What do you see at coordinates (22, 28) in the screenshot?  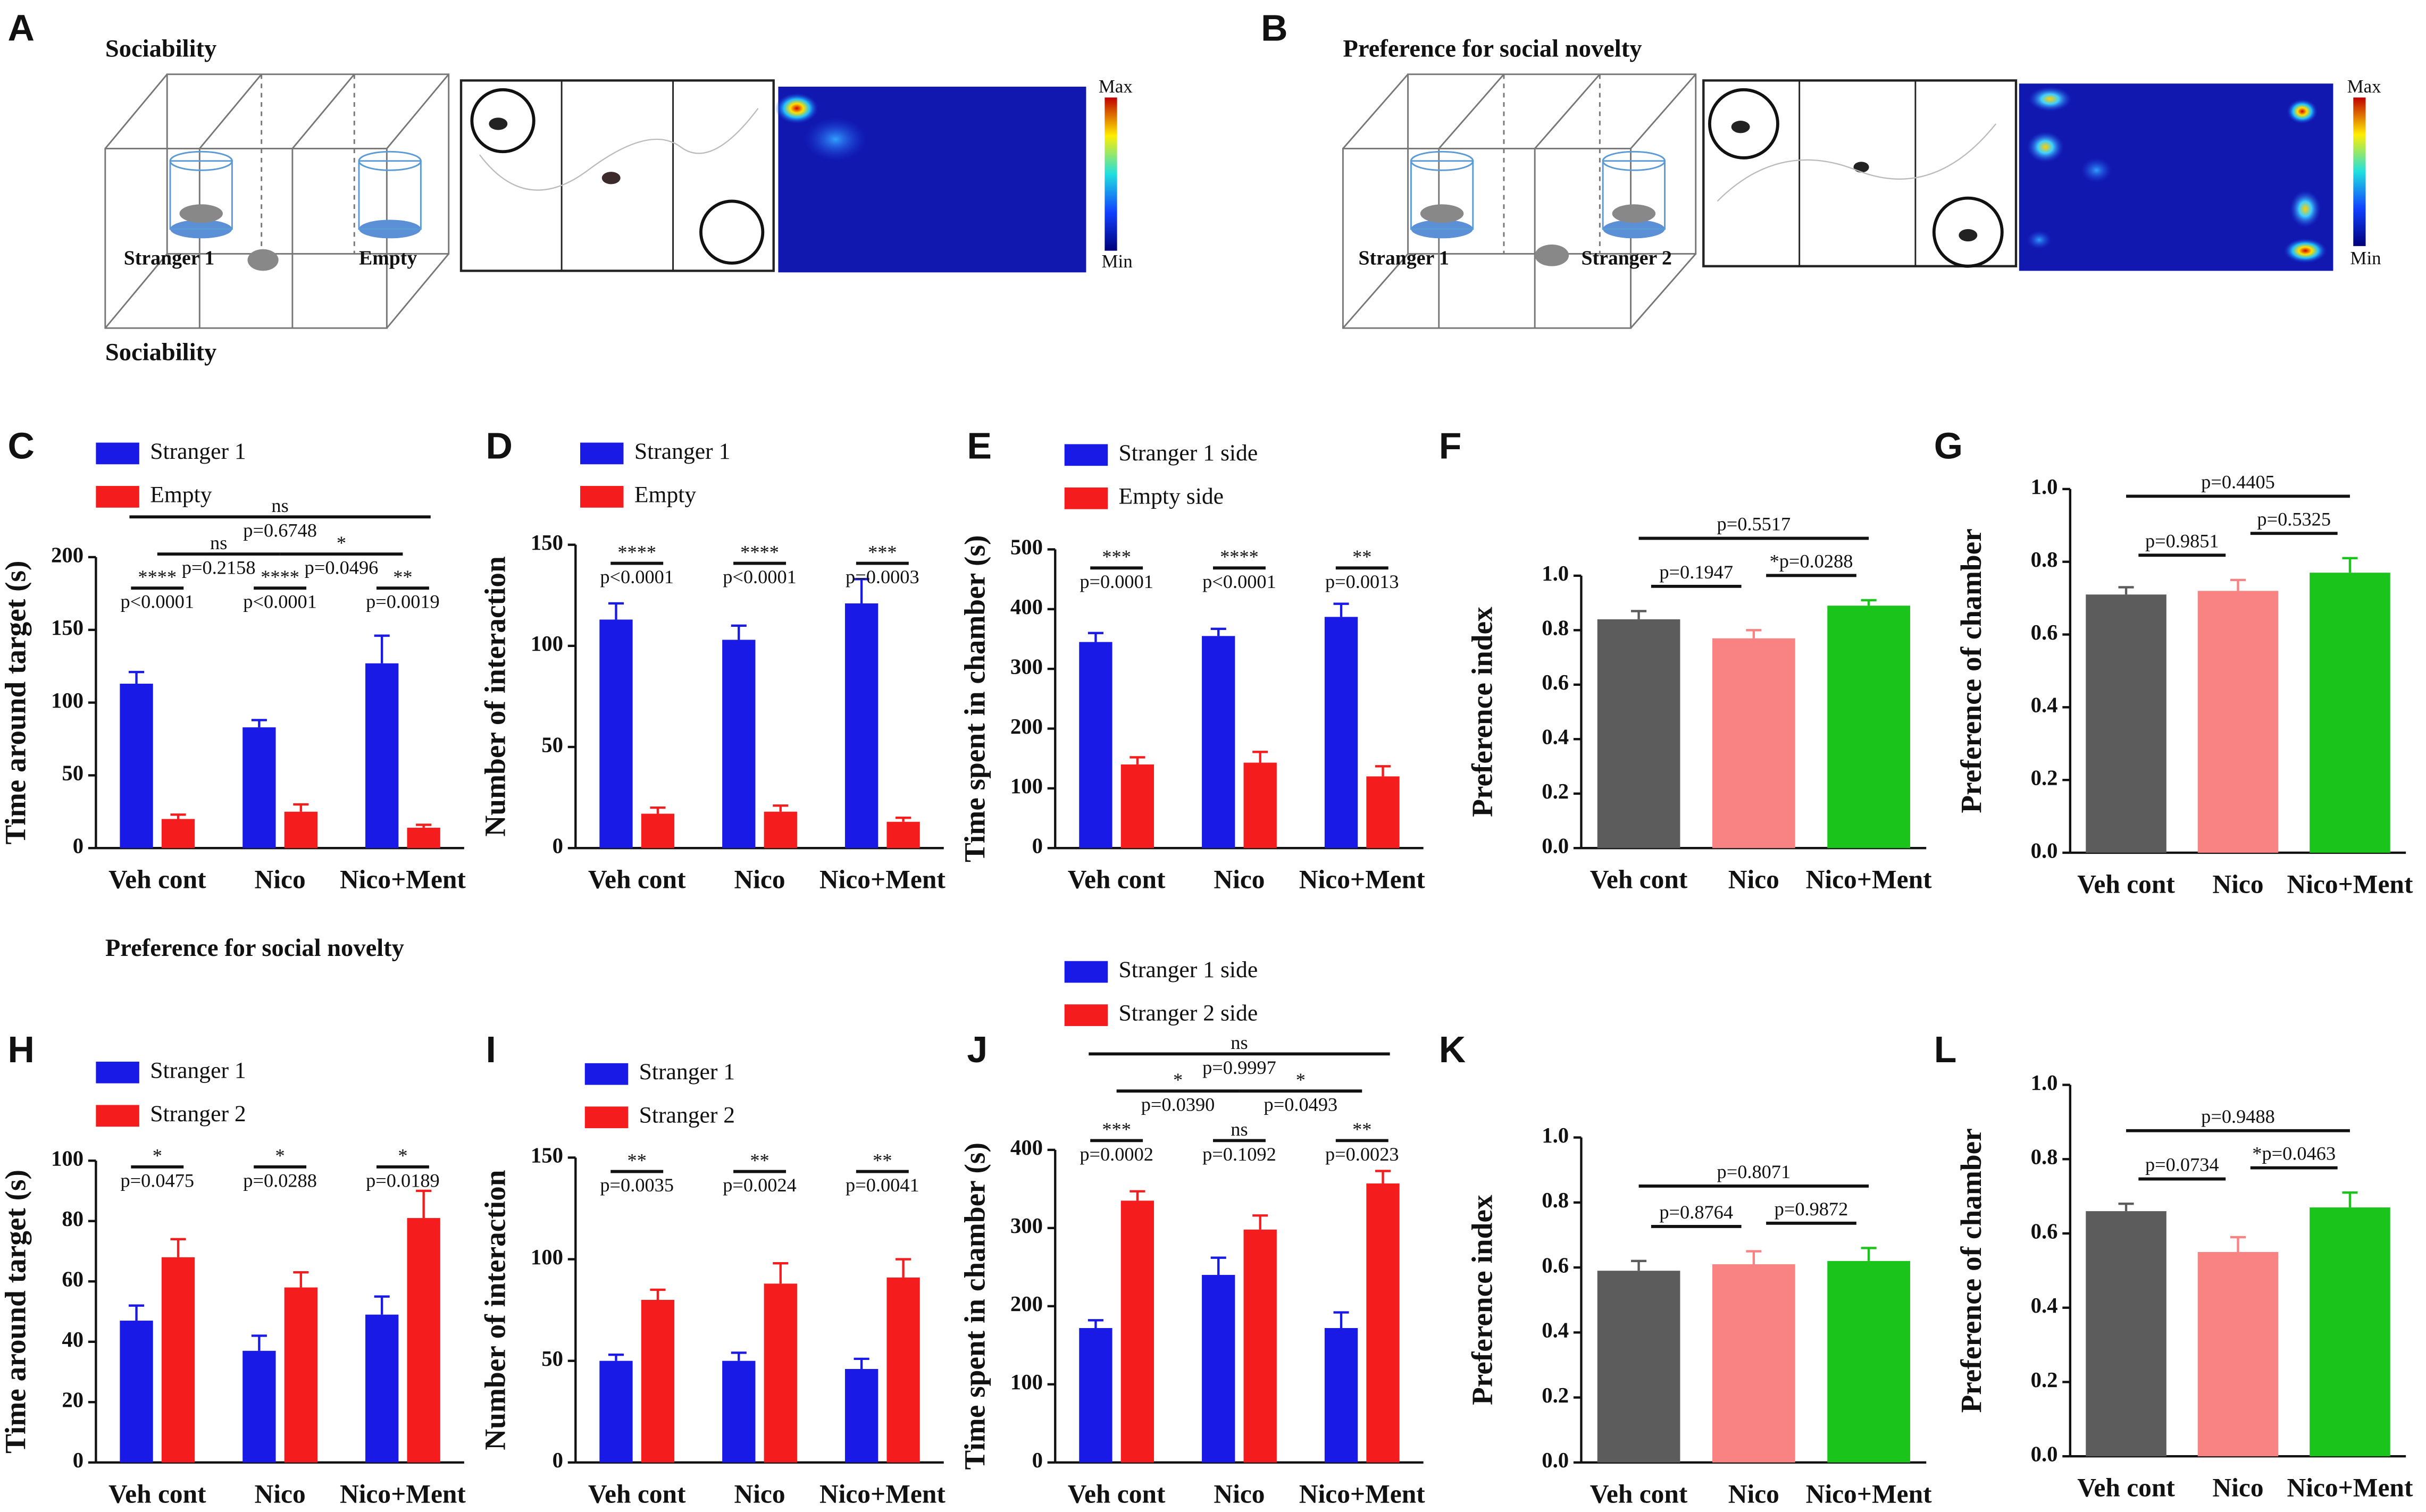 I see `panel-letter: A` at bounding box center [22, 28].